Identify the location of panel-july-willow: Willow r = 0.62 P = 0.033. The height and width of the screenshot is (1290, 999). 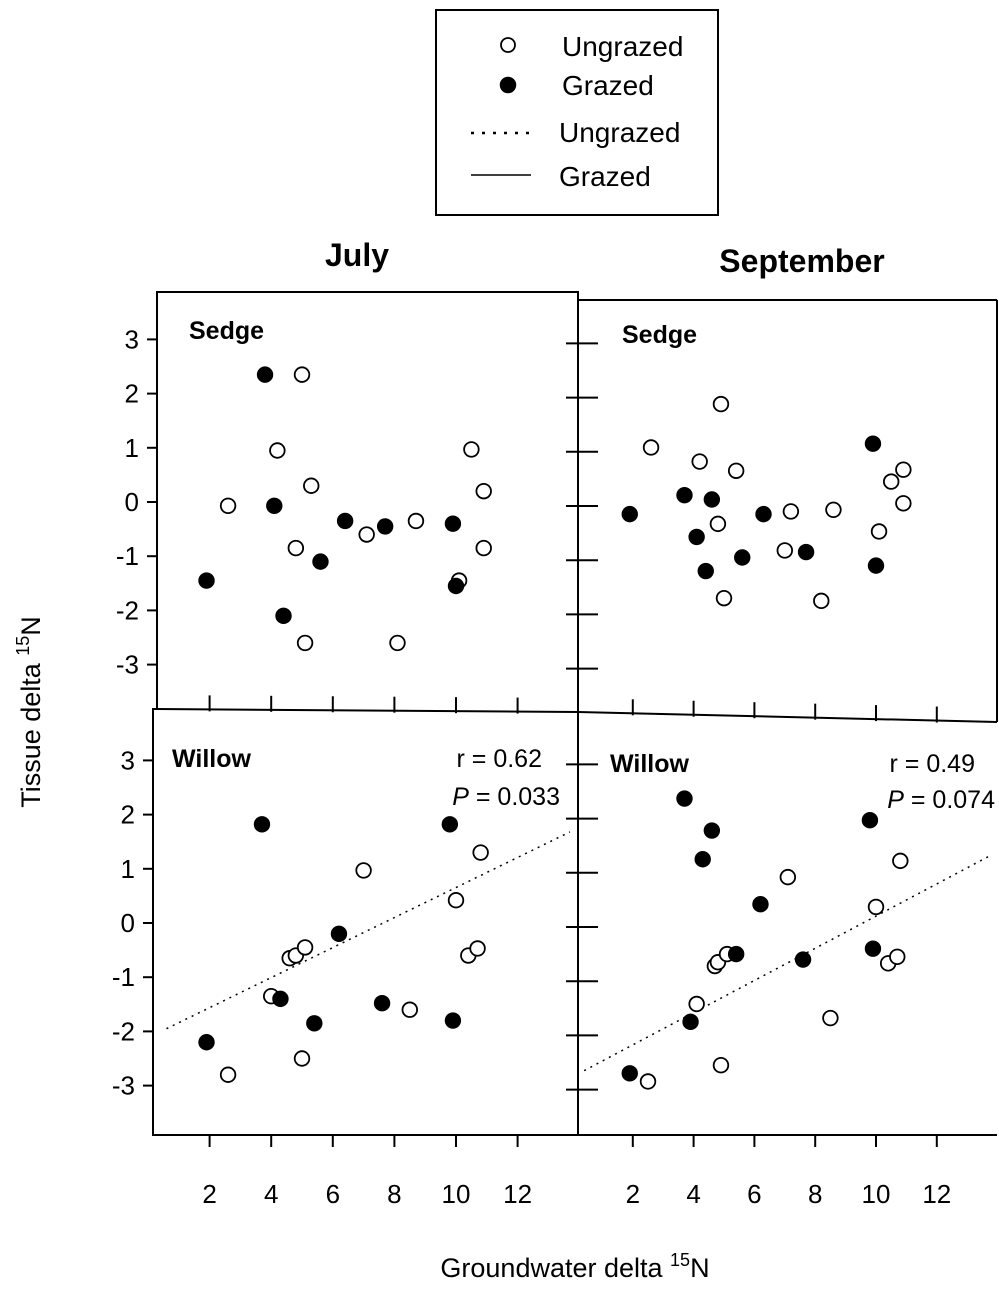
(365, 922).